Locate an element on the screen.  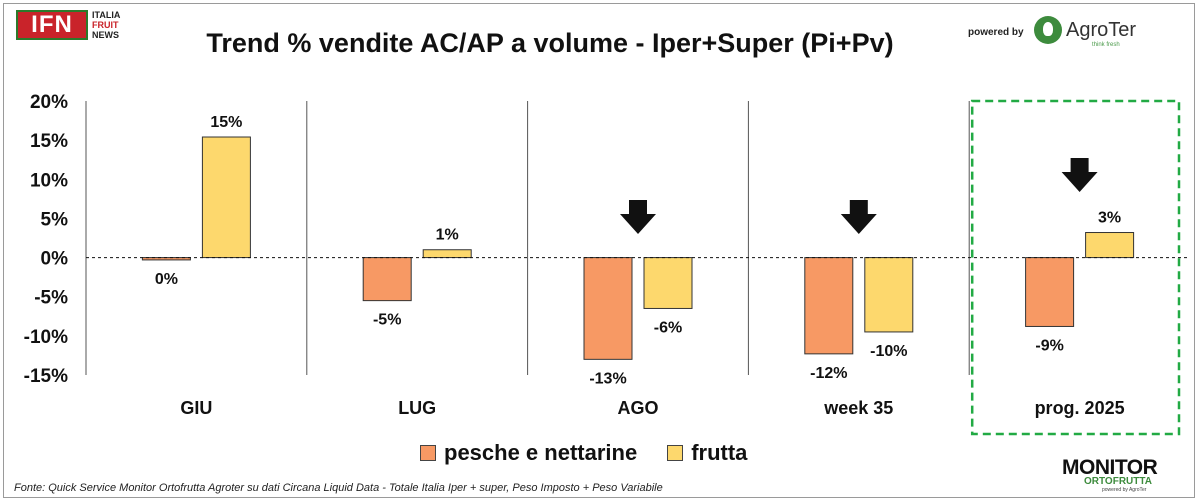
y-tick-label: -10% is located at coordinates (46, 337).